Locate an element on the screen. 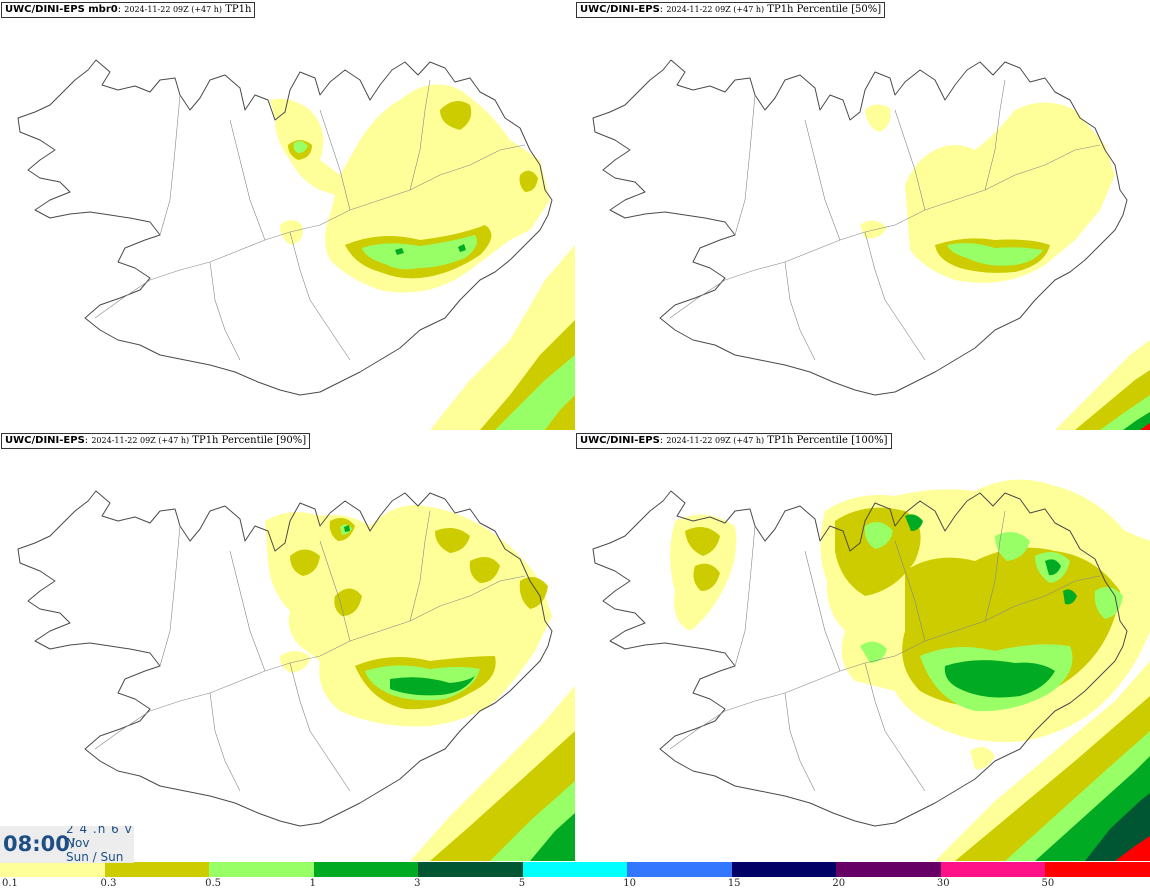 This screenshot has width=1150, height=891. colorbar-tick-label: 10 is located at coordinates (629, 883).